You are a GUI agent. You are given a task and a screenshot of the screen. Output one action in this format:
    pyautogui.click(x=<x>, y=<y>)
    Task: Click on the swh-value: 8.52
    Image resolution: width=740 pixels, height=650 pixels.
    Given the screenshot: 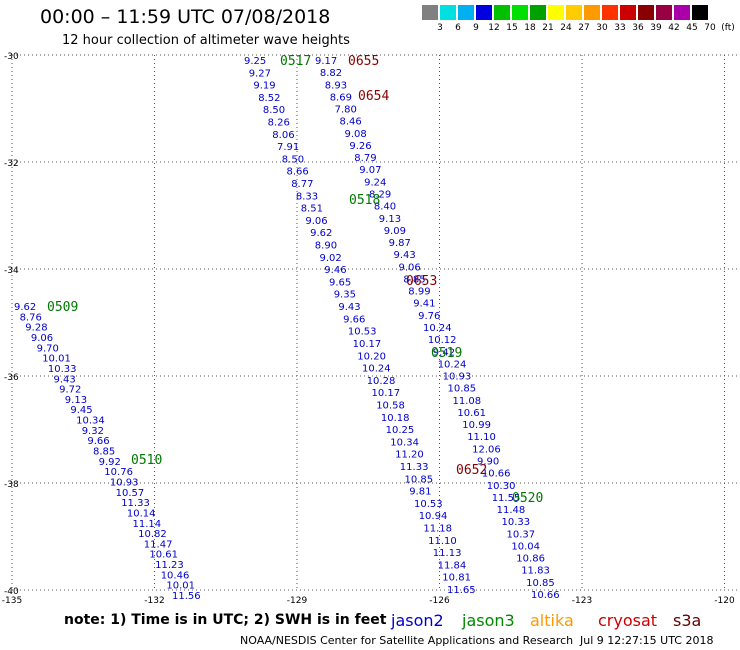 What is the action you would take?
    pyautogui.click(x=269, y=98)
    